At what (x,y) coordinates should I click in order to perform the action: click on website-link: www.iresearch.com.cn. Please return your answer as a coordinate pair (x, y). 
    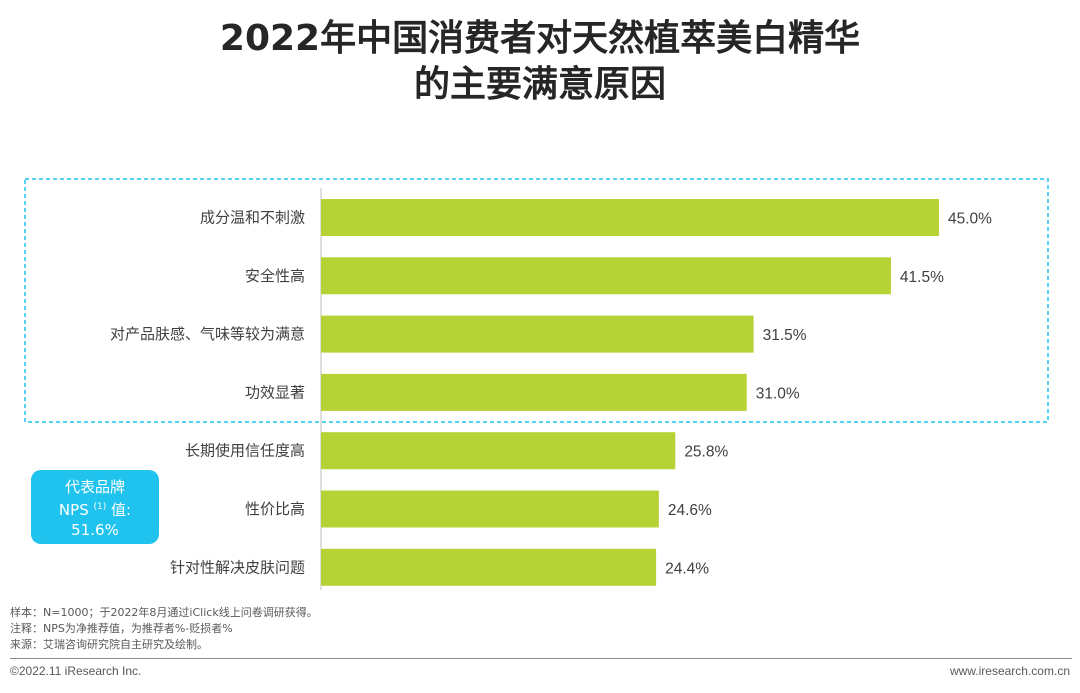
    Looking at the image, I should click on (1009, 671).